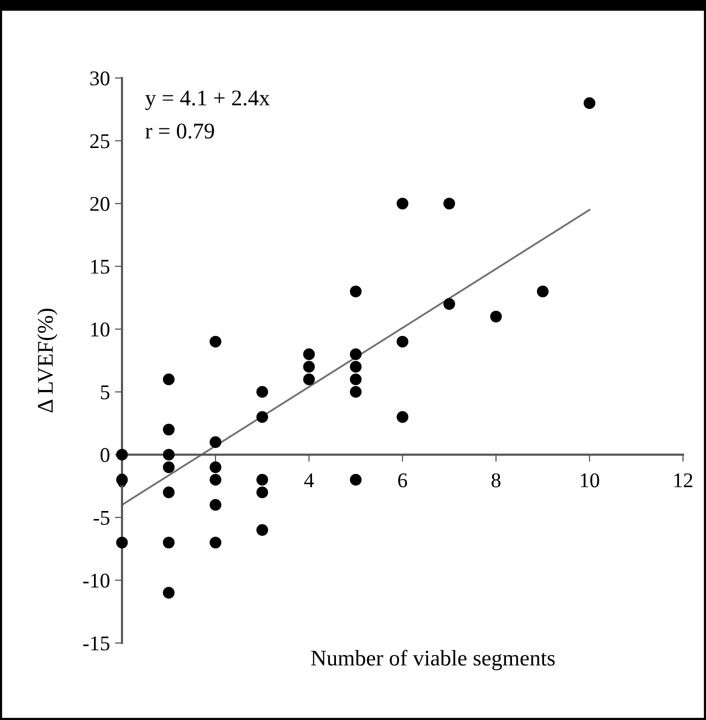  What do you see at coordinates (100, 329) in the screenshot?
I see `y-tick-label: 10` at bounding box center [100, 329].